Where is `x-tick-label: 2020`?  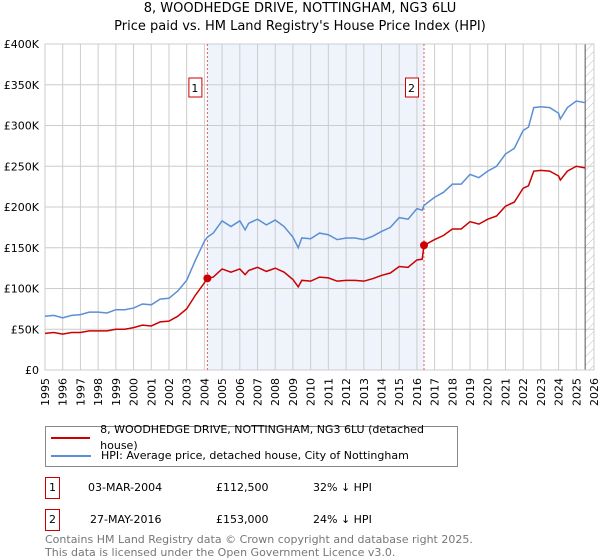
x-tick-label: 2020 is located at coordinates (488, 392).